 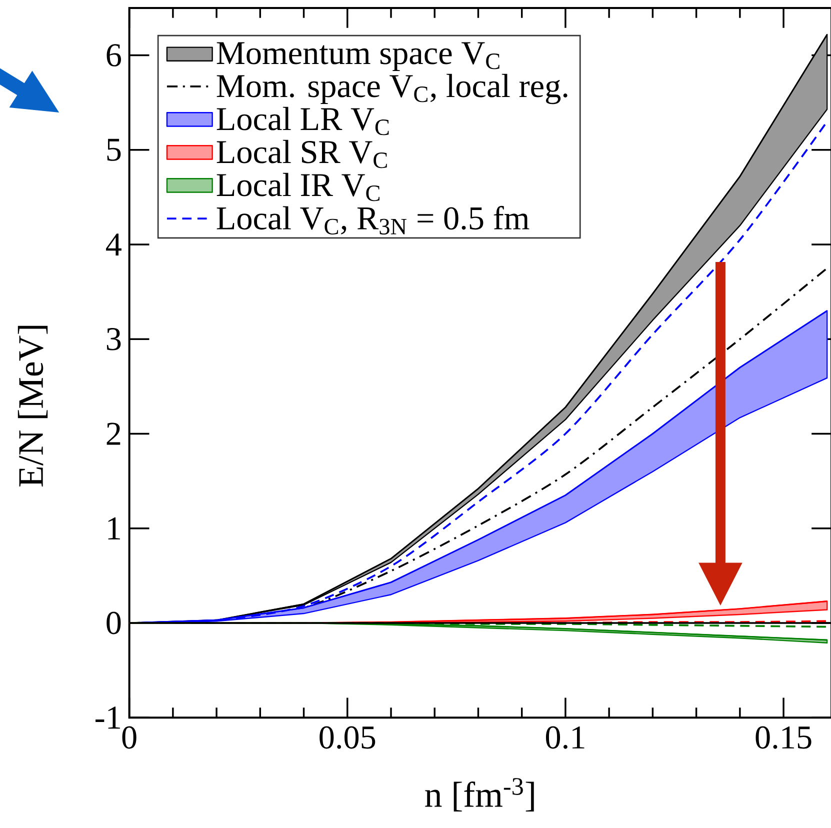 What do you see at coordinates (113, 55) in the screenshot?
I see `y-tick-label: 6` at bounding box center [113, 55].